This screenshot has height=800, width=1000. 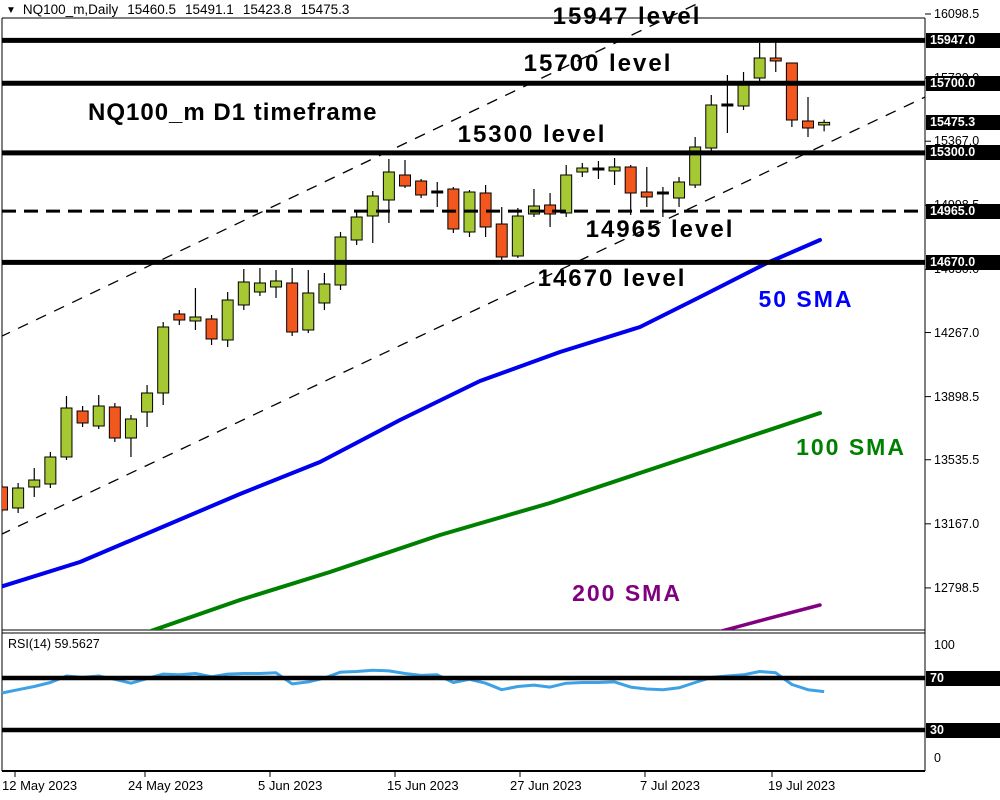 I want to click on price-badge: 15700.0, so click(x=963, y=83).